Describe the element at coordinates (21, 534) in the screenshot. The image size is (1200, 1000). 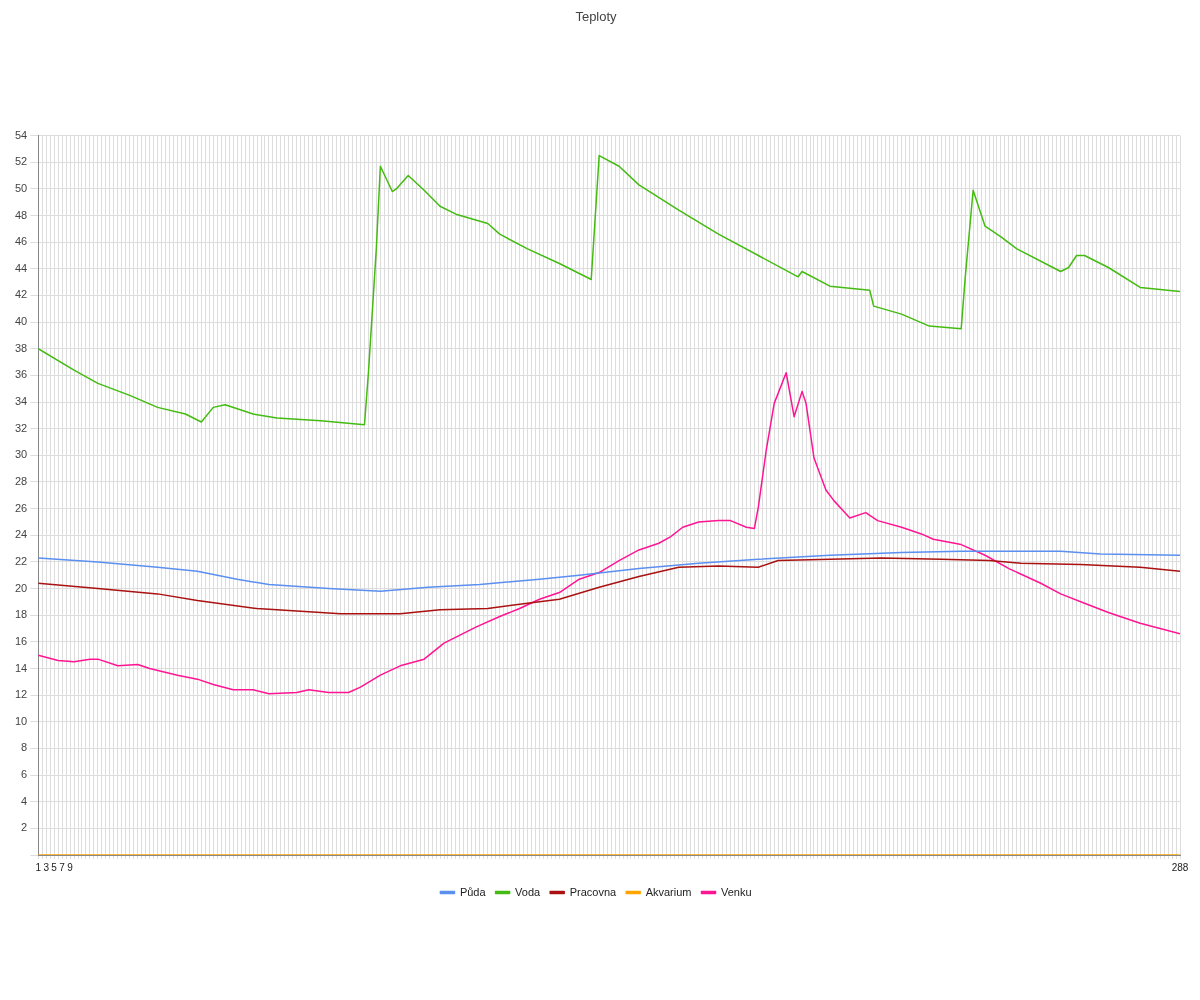
I see `y-tick-label: 24` at that location.